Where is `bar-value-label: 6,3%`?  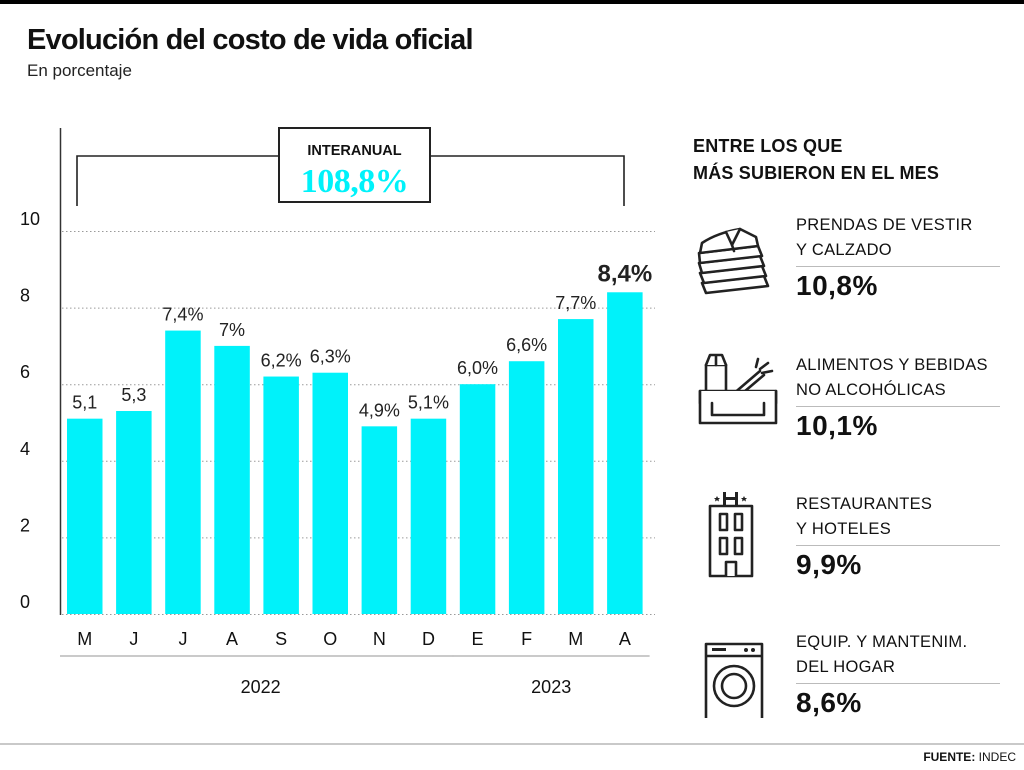
bar-value-label: 6,3% is located at coordinates (330, 357).